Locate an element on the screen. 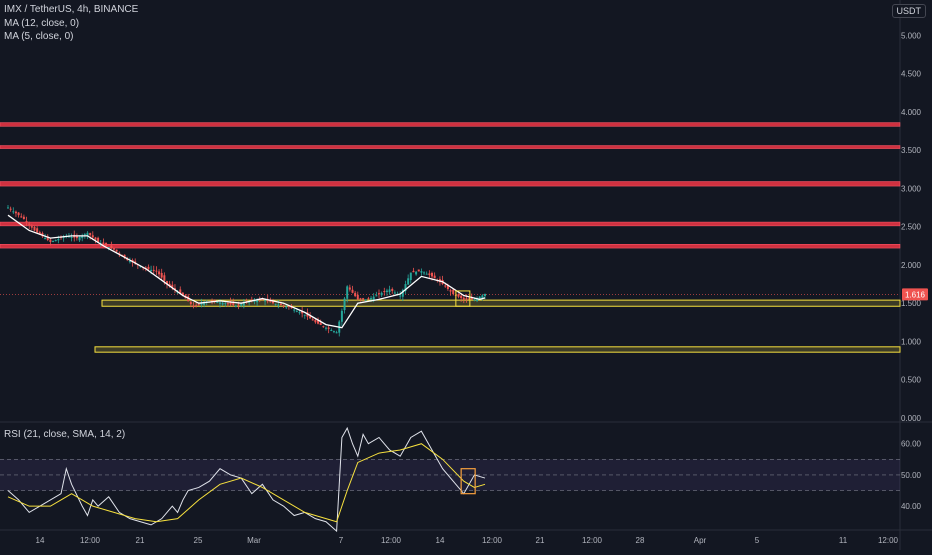 The image size is (932, 555). time-tick-label: 28 is located at coordinates (640, 540).